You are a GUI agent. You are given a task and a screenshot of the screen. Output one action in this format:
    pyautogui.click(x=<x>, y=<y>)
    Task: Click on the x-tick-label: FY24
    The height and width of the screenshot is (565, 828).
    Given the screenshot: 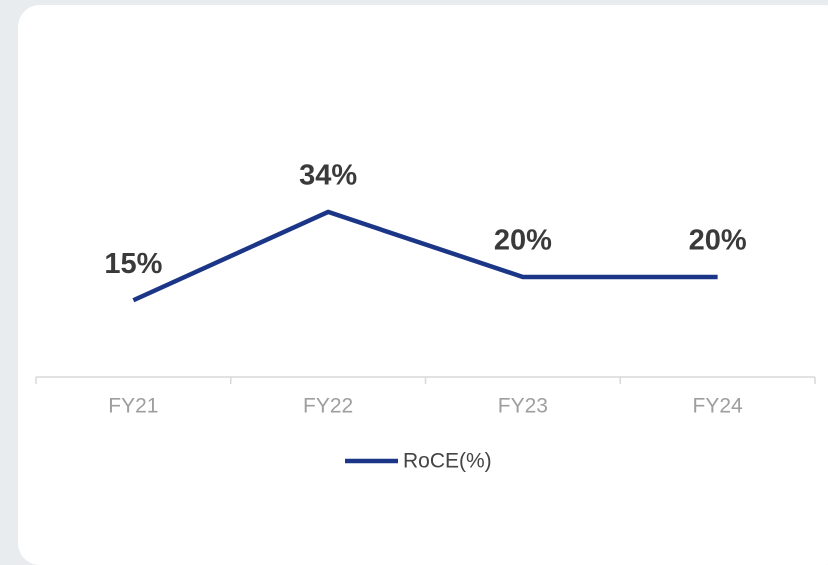 What is the action you would take?
    pyautogui.click(x=718, y=406)
    